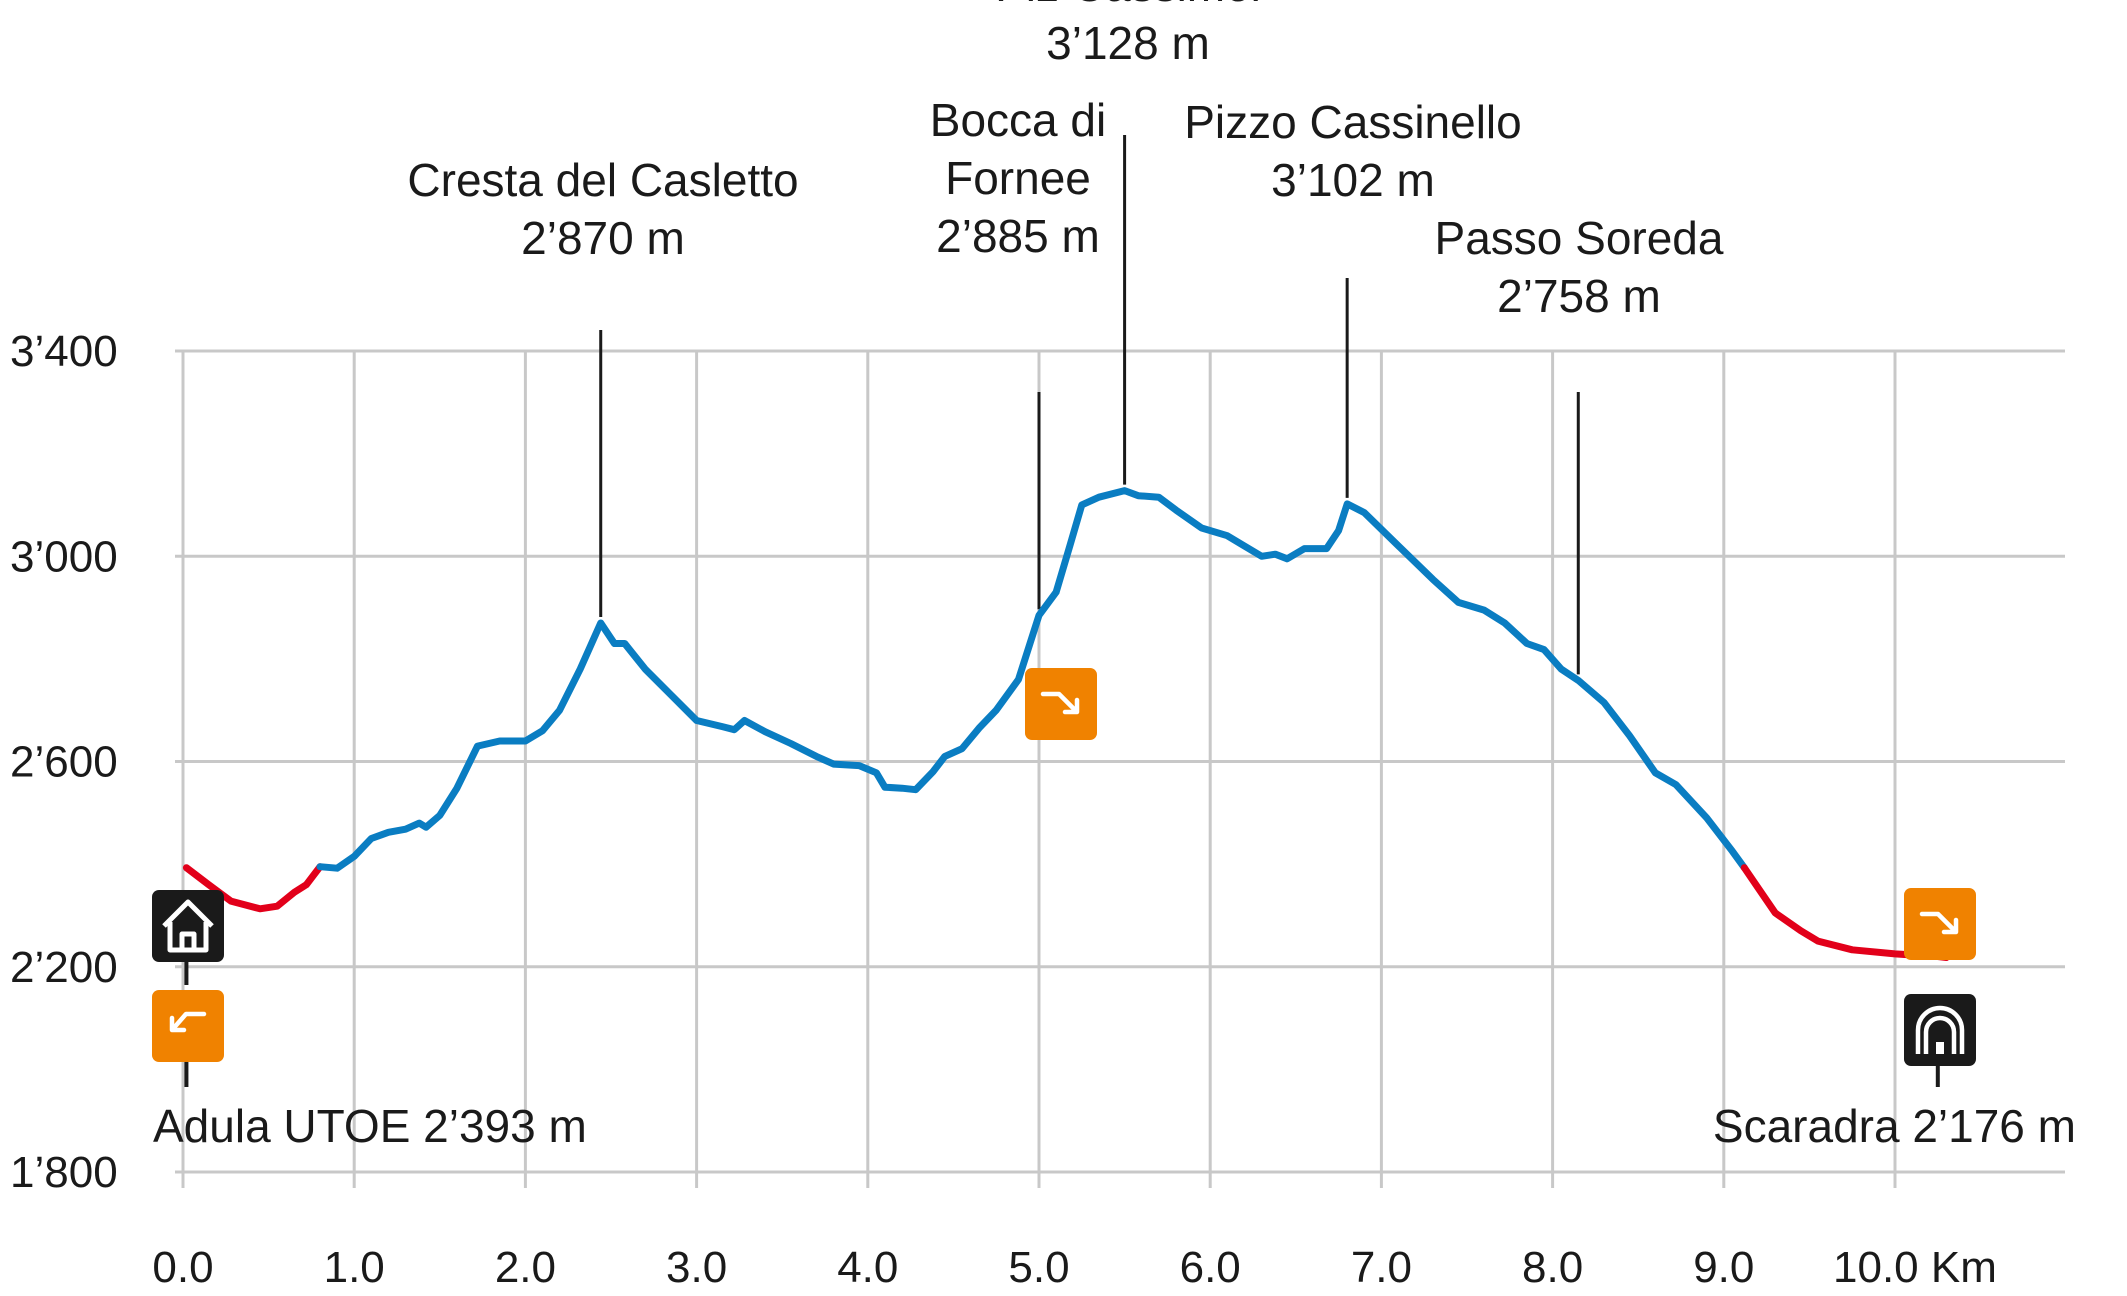 The image size is (2127, 1296). I want to click on x-tick-label: 1.0, so click(354, 1267).